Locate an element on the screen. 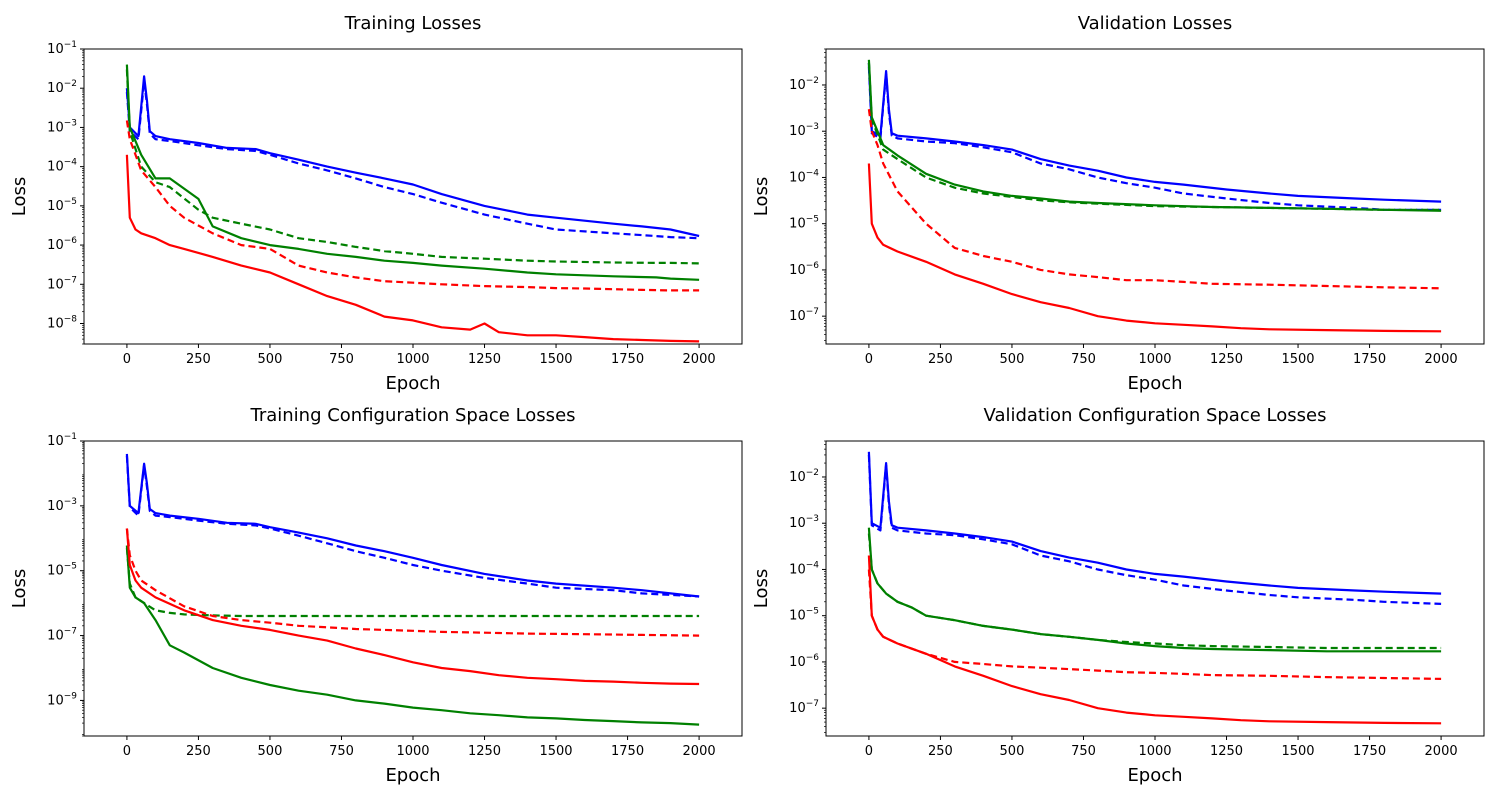 This screenshot has height=800, width=1500. y-tick-label: 10⁻¹ is located at coordinates (62, 48).